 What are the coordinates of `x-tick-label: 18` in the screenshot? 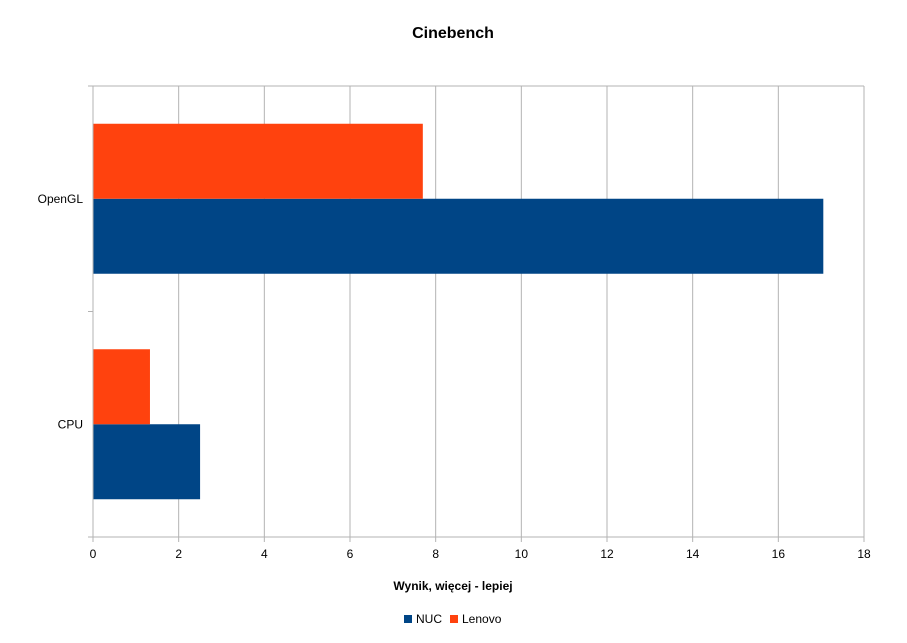 It's located at (864, 554).